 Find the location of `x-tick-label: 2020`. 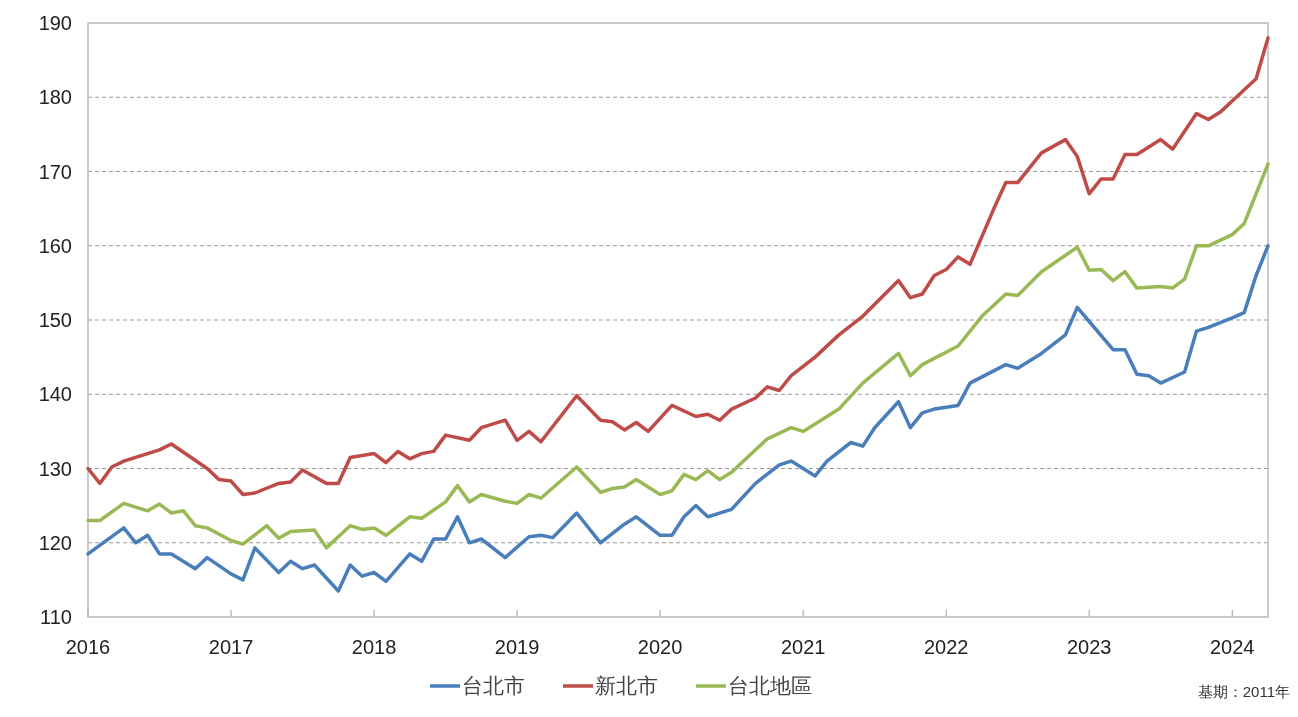

x-tick-label: 2020 is located at coordinates (660, 647).